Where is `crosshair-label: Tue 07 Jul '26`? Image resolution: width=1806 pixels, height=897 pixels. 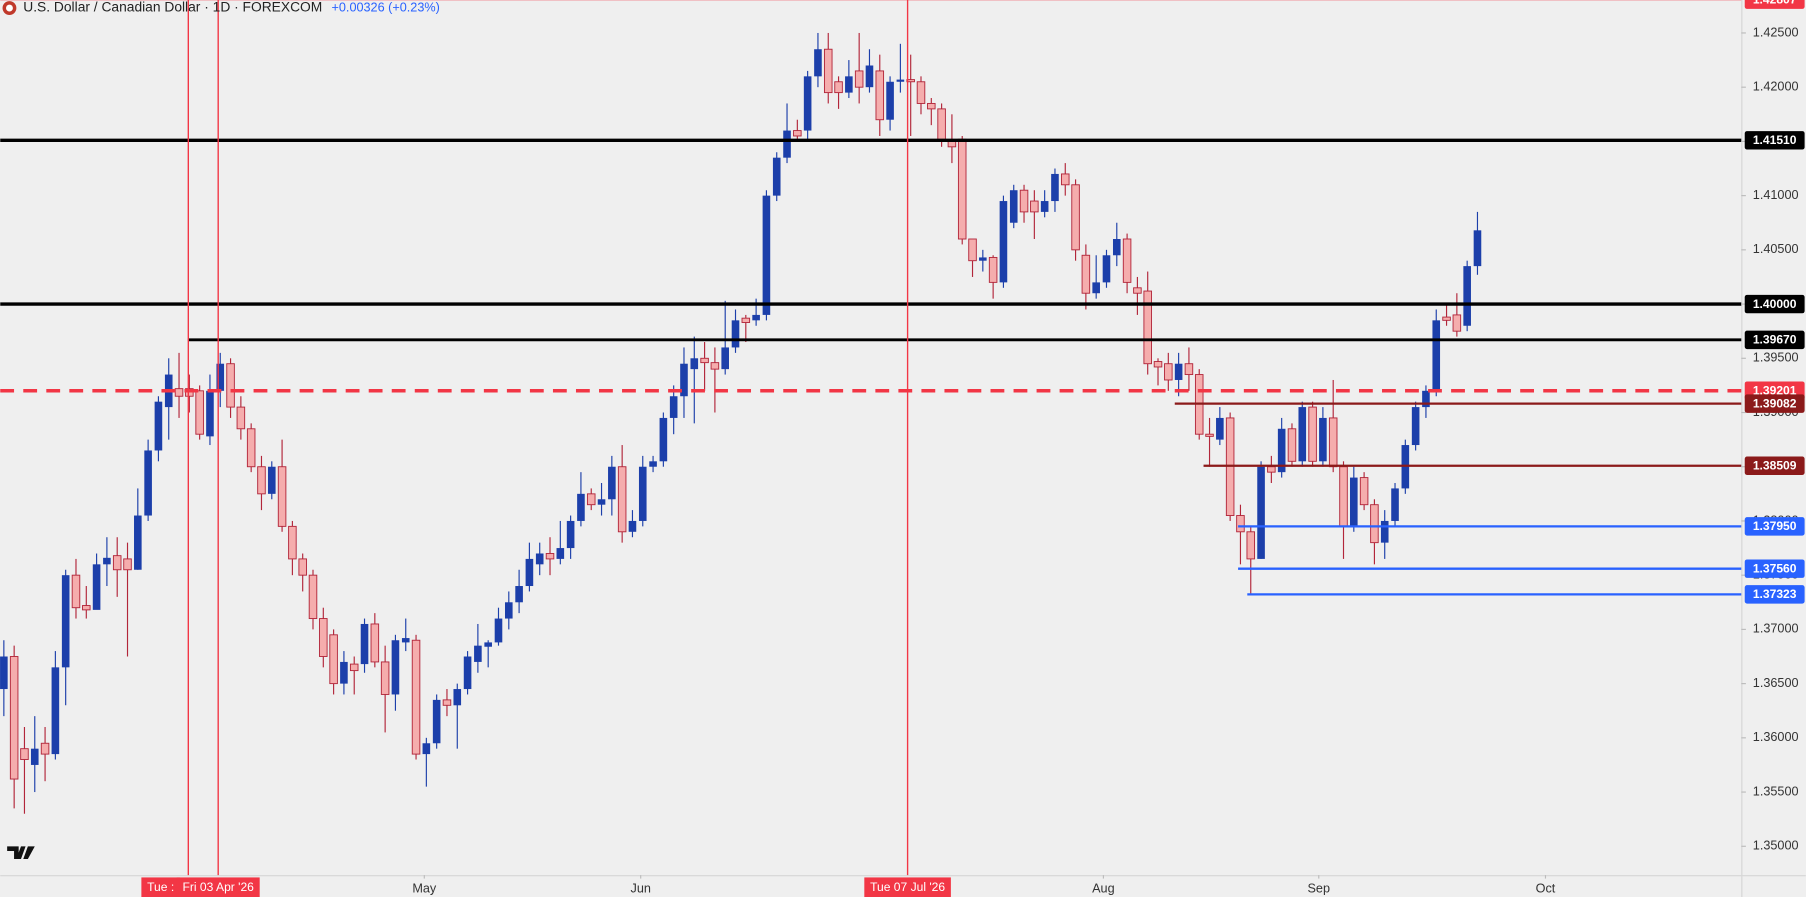
crosshair-label: Tue 07 Jul '26 is located at coordinates (907, 887).